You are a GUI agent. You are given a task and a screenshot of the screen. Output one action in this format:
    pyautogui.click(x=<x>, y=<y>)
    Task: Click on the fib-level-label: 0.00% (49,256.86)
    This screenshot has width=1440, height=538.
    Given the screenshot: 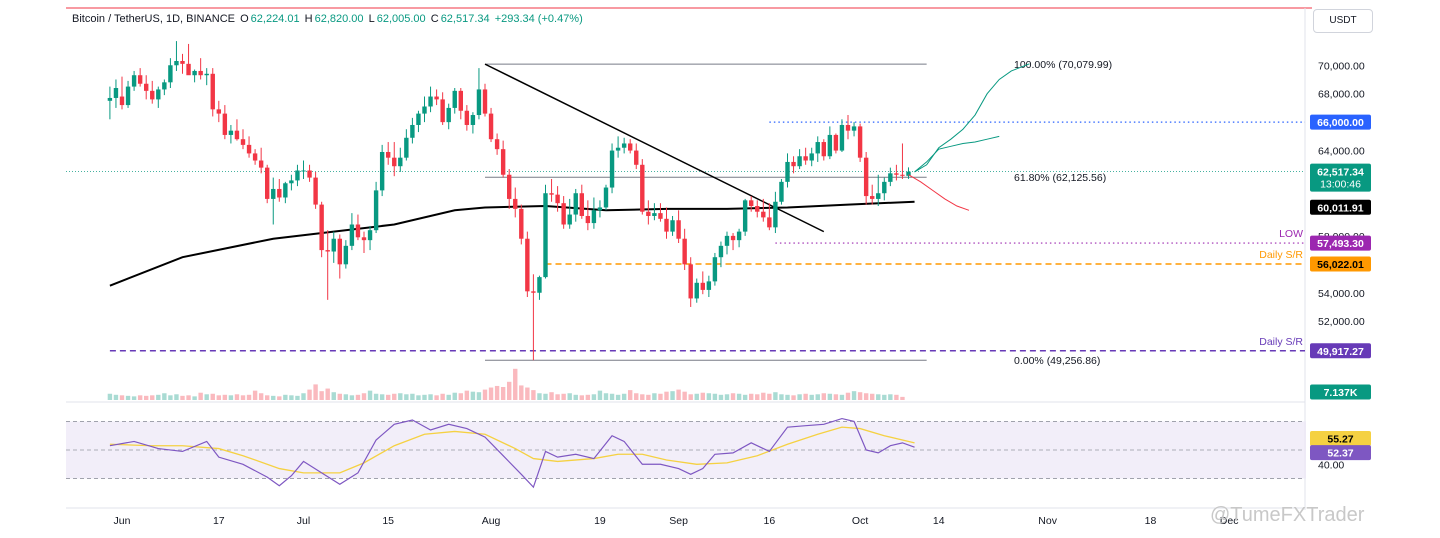 What is the action you would take?
    pyautogui.click(x=1057, y=361)
    